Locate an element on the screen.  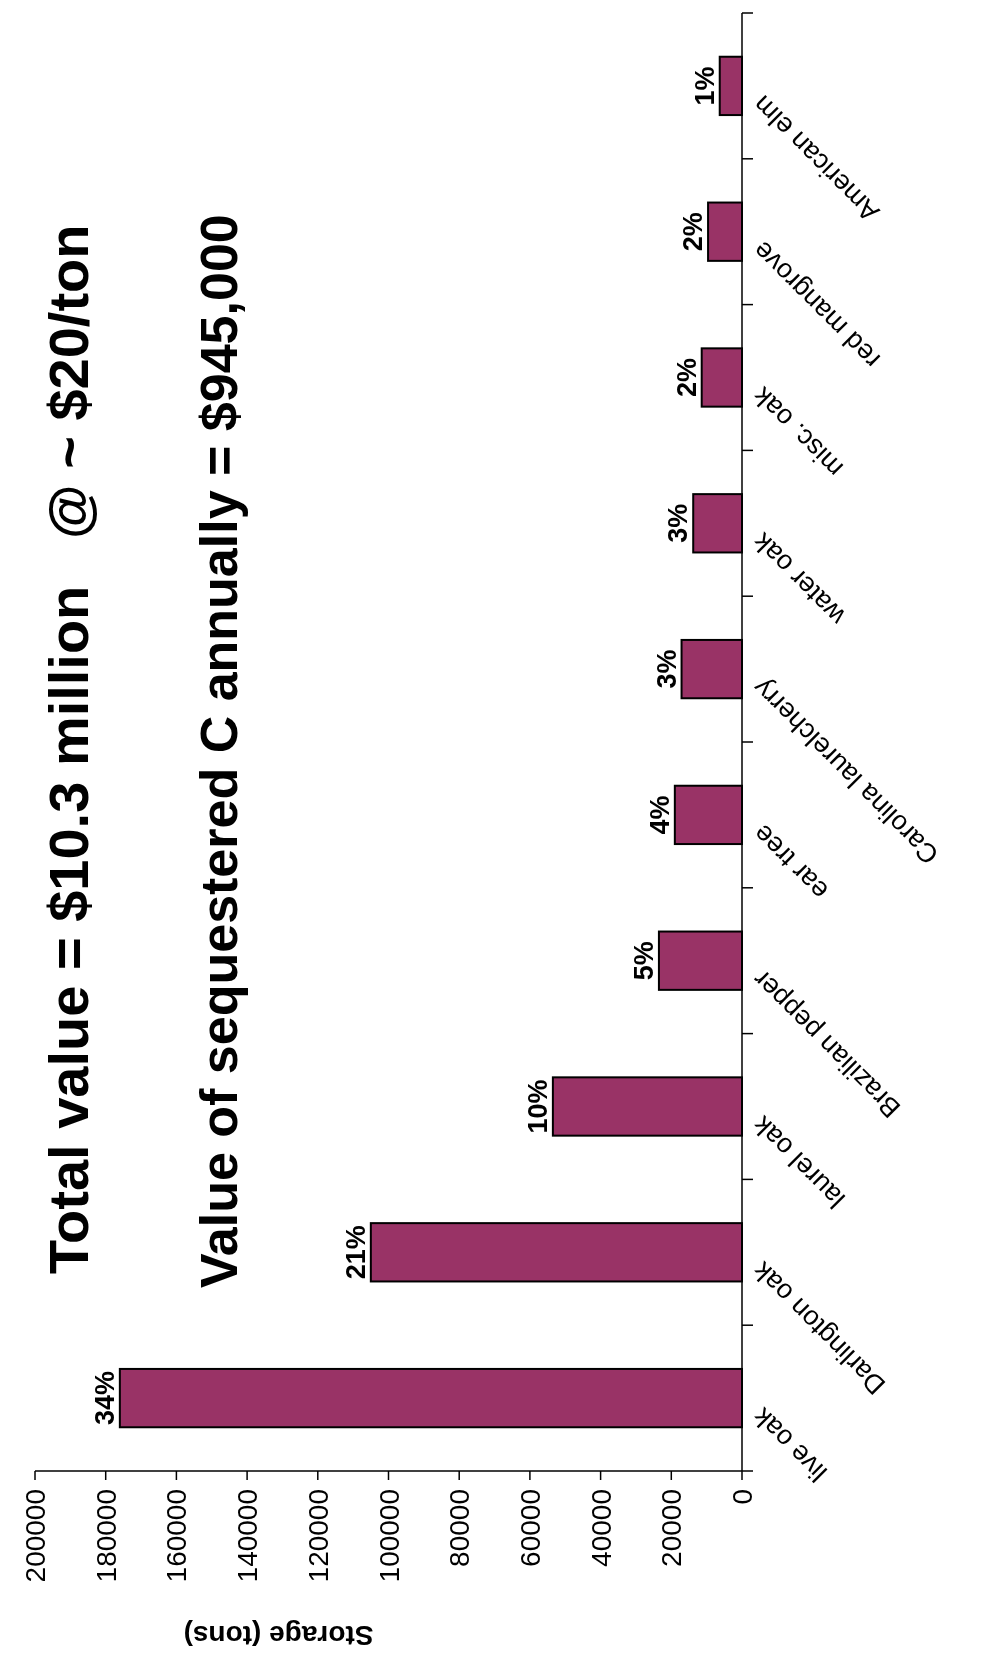
x-tick-label: 40000 is located at coordinates (601, 1528).